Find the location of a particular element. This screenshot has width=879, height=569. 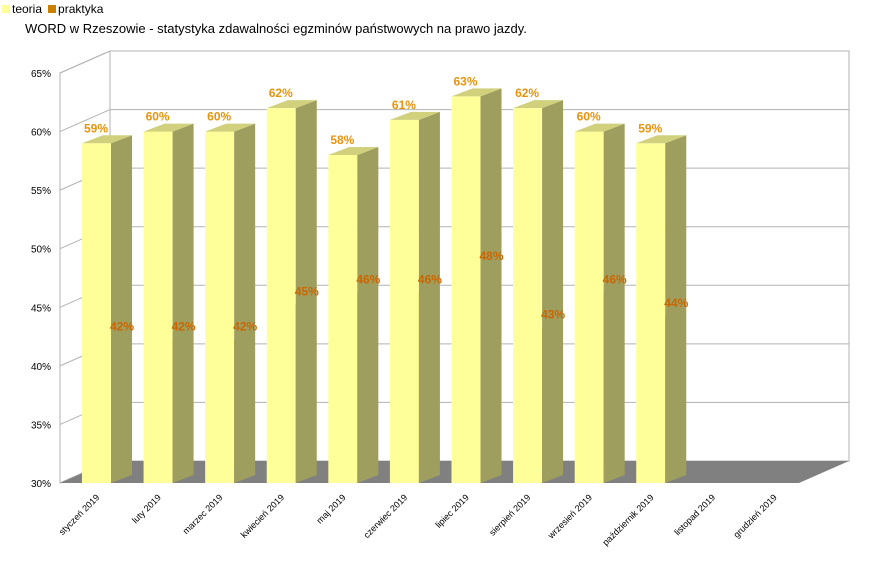

y-tick-label: 35% is located at coordinates (41, 425).